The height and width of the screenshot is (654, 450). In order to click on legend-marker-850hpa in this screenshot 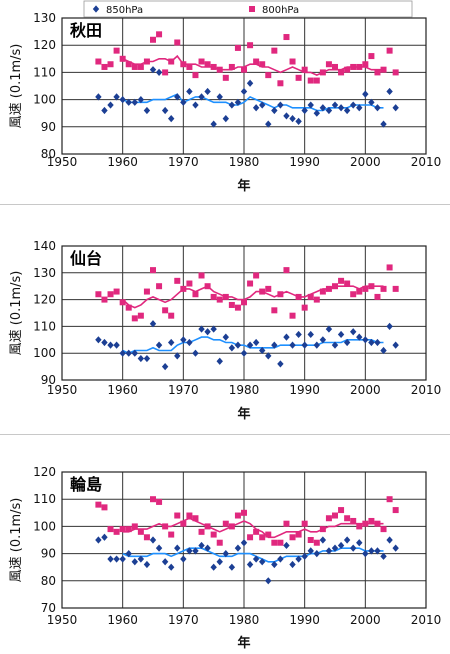, I will do `click(96, 9)`.